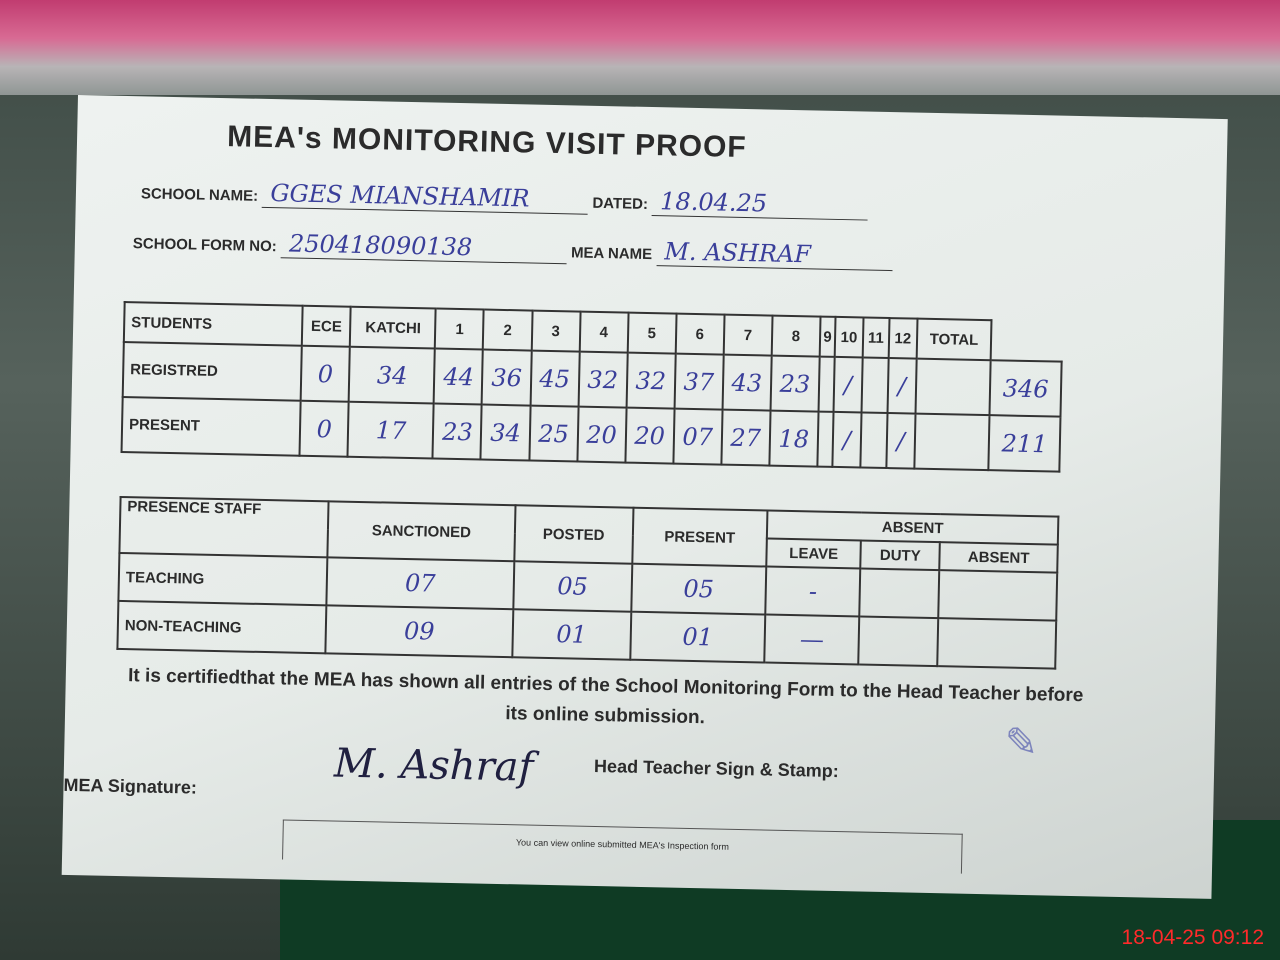 This screenshot has height=960, width=1280. What do you see at coordinates (748, 335) in the screenshot?
I see `students-header: 7` at bounding box center [748, 335].